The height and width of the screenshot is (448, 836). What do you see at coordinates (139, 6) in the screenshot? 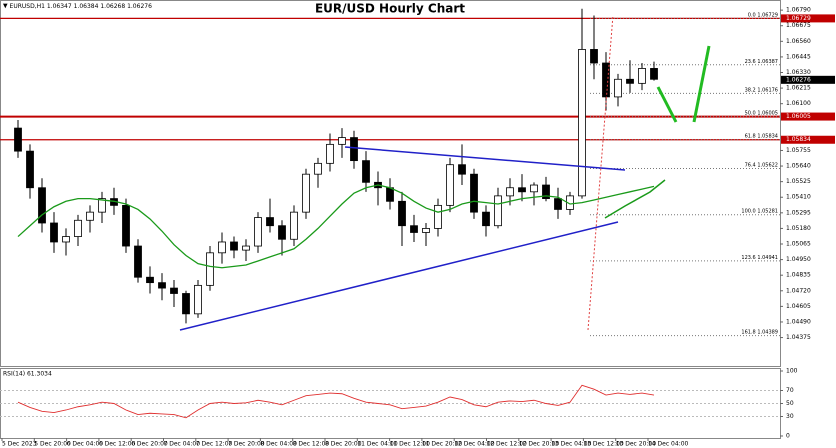
I see `ohlc: 1.06276` at bounding box center [139, 6].